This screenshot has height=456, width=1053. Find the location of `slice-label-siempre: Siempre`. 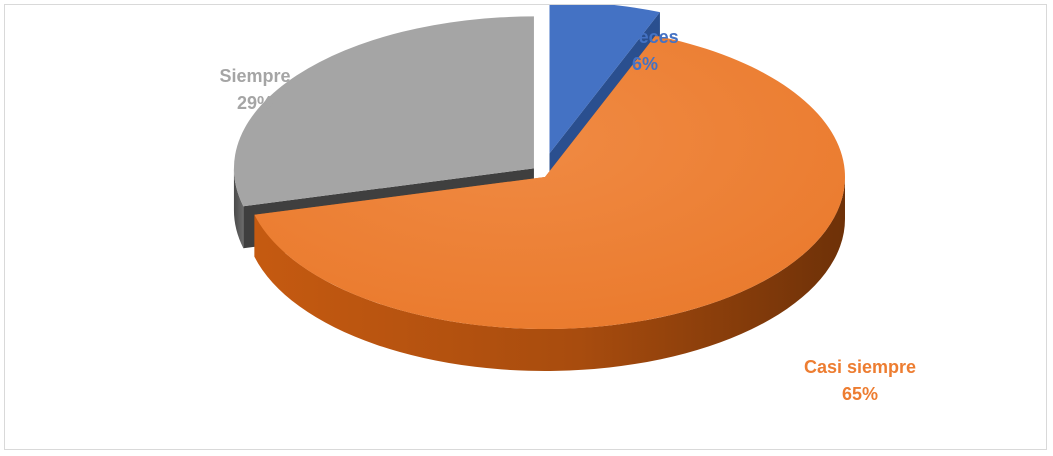

slice-label-siempre: Siempre is located at coordinates (254, 76).